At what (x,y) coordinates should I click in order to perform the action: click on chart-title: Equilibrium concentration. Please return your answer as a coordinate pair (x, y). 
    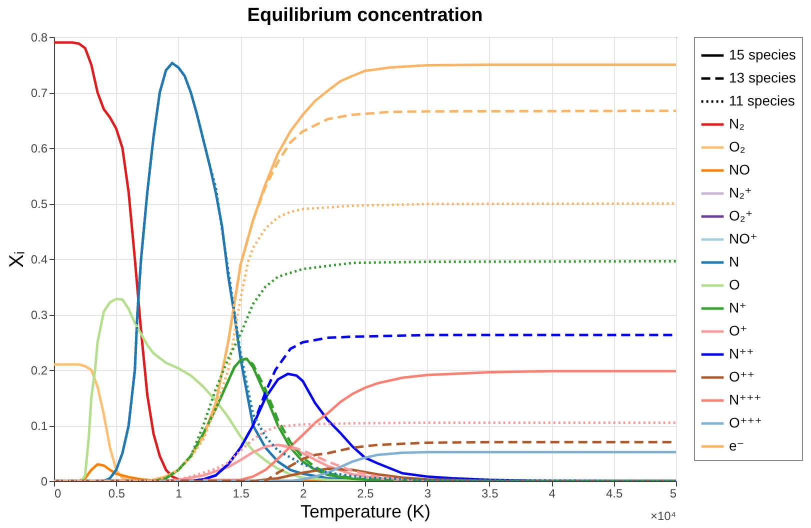
    Looking at the image, I should click on (365, 15).